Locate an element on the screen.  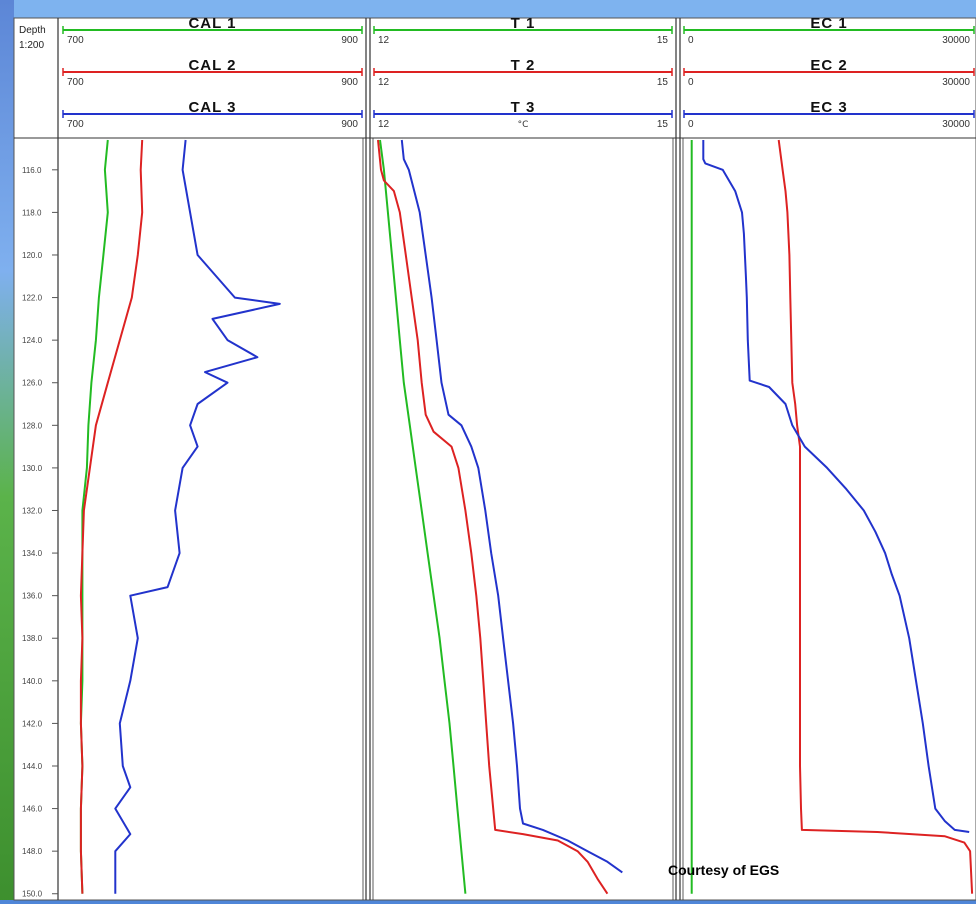
background-left-band is located at coordinates (7, 452).